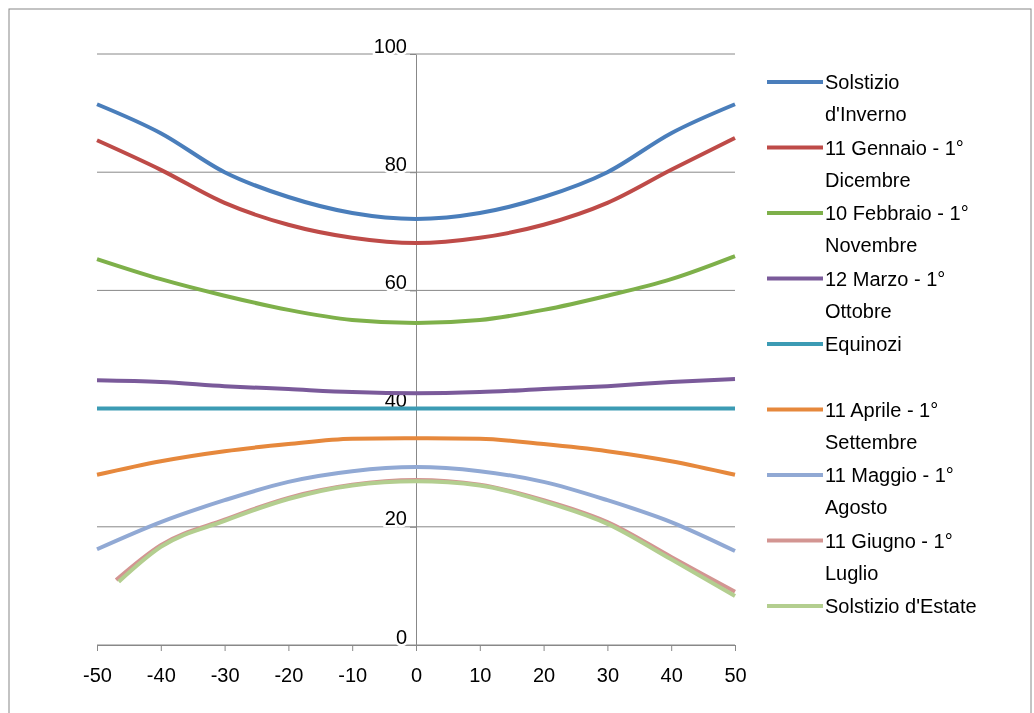 Image resolution: width=1034 pixels, height=713 pixels. What do you see at coordinates (161, 675) in the screenshot?
I see `x-tick-label: -40` at bounding box center [161, 675].